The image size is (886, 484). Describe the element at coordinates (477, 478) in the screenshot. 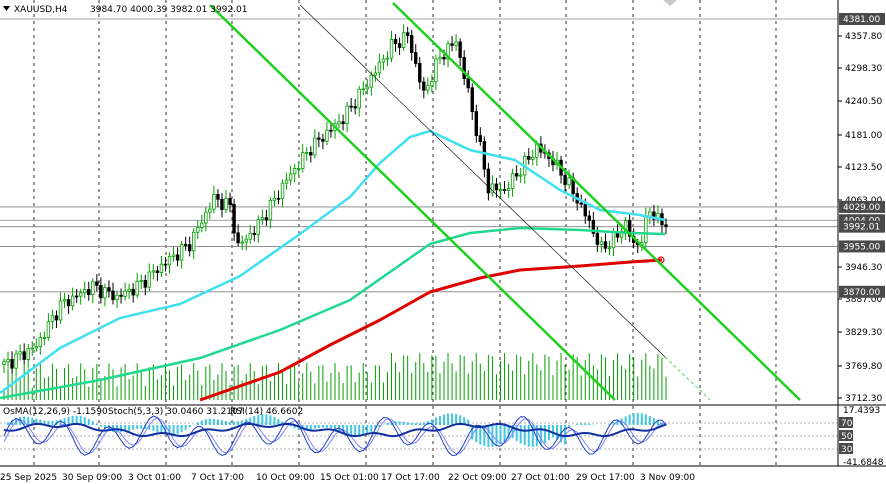

I see `time-label: 22 Oct 09:00` at that location.